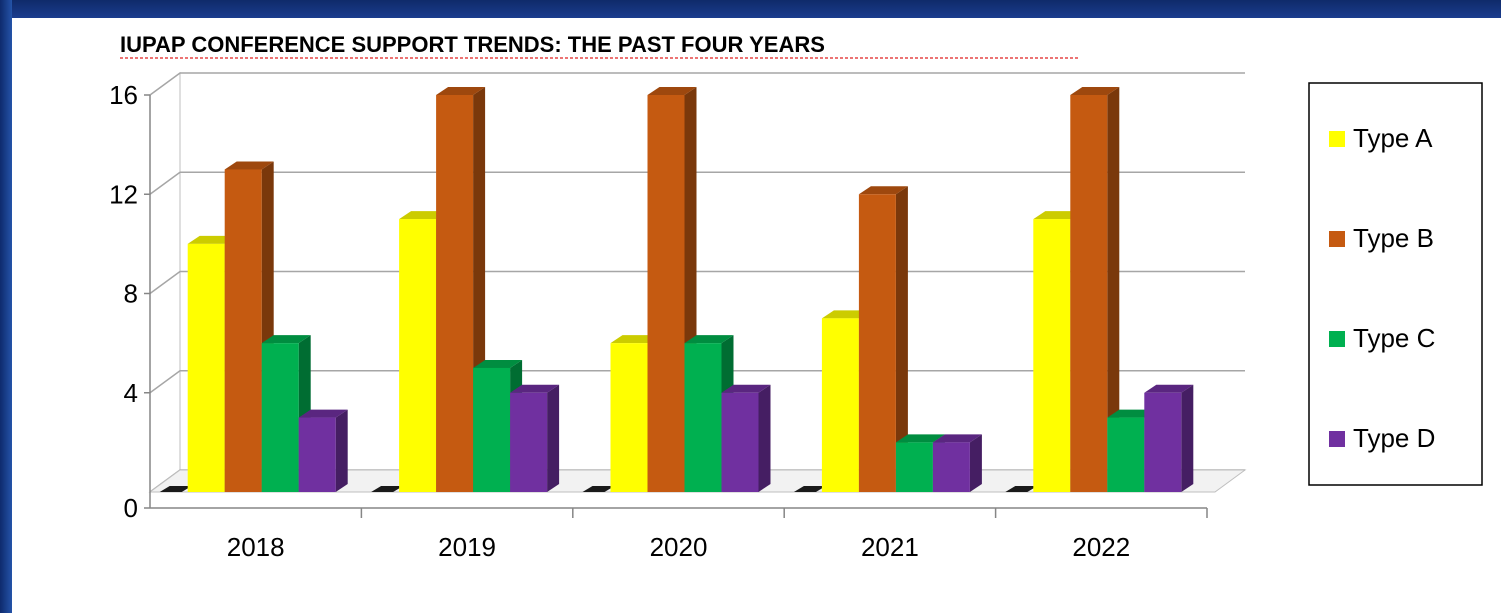 This screenshot has width=1501, height=613. Describe the element at coordinates (1163, 442) in the screenshot. I see `bar-type-d-2022` at that location.